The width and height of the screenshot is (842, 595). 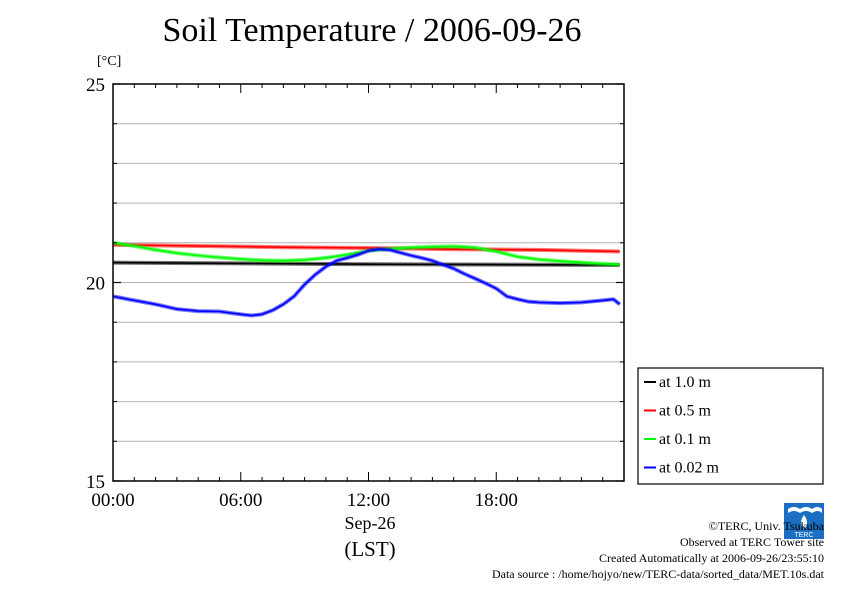 I want to click on y-tick-label: 15, so click(x=95, y=482).